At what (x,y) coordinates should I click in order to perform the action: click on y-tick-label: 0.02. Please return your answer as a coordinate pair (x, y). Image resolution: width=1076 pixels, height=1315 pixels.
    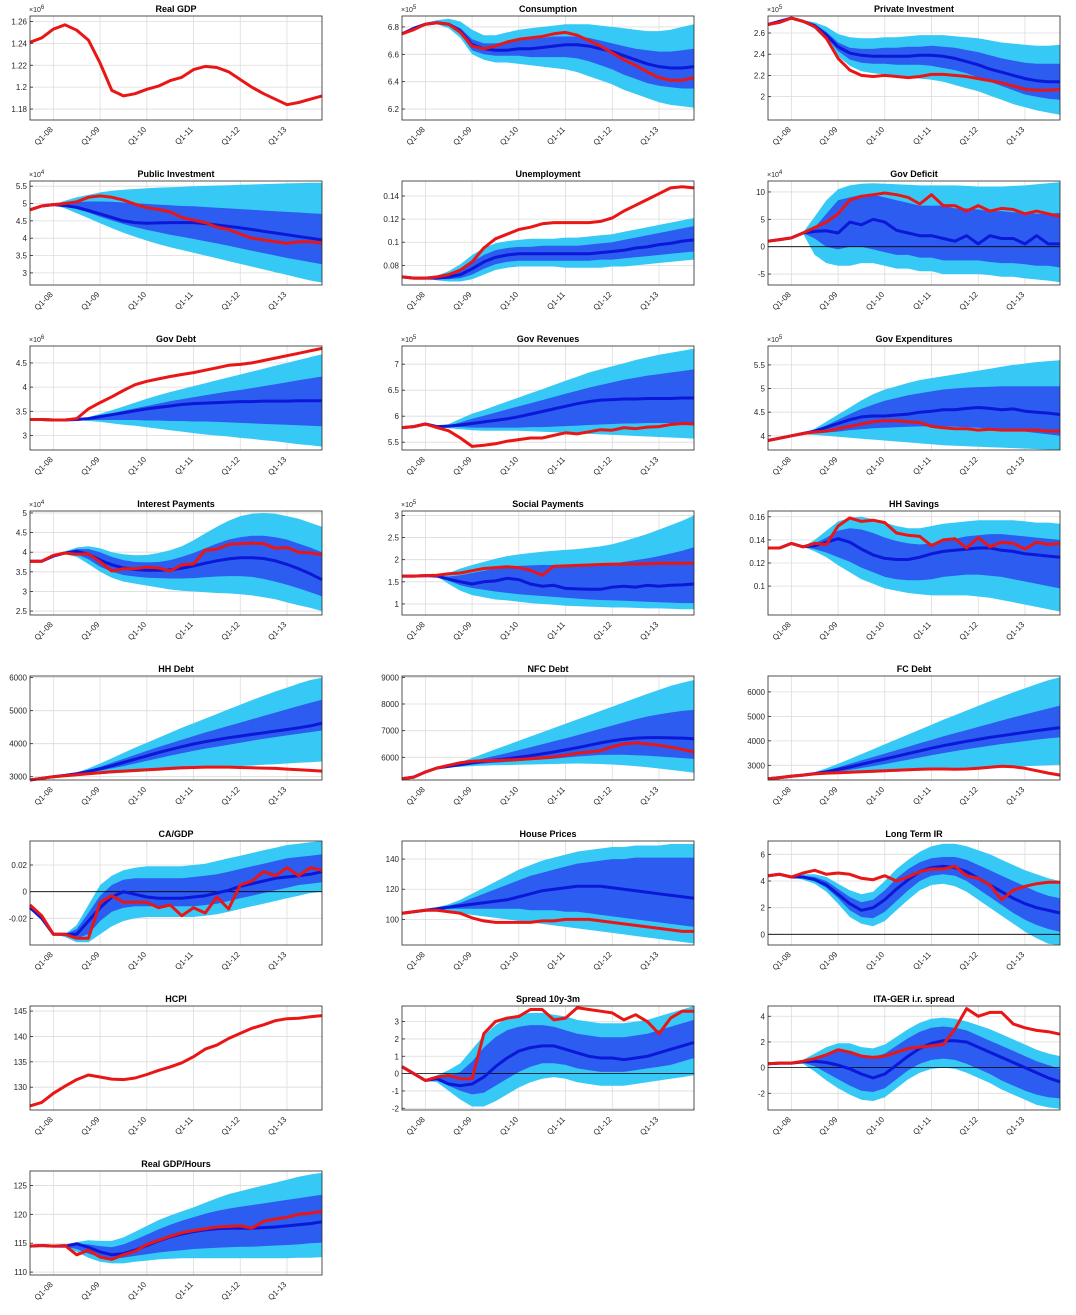
    Looking at the image, I should click on (19, 865).